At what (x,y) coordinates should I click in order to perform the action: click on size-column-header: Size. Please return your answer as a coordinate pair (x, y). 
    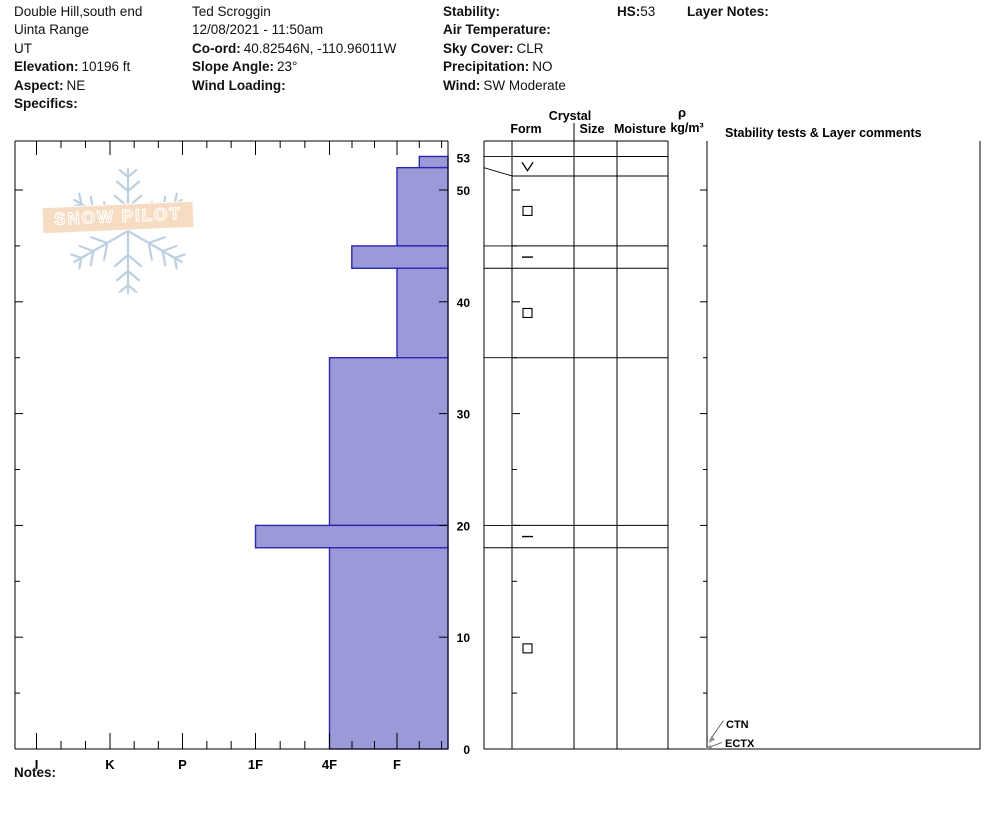
    Looking at the image, I should click on (591, 129).